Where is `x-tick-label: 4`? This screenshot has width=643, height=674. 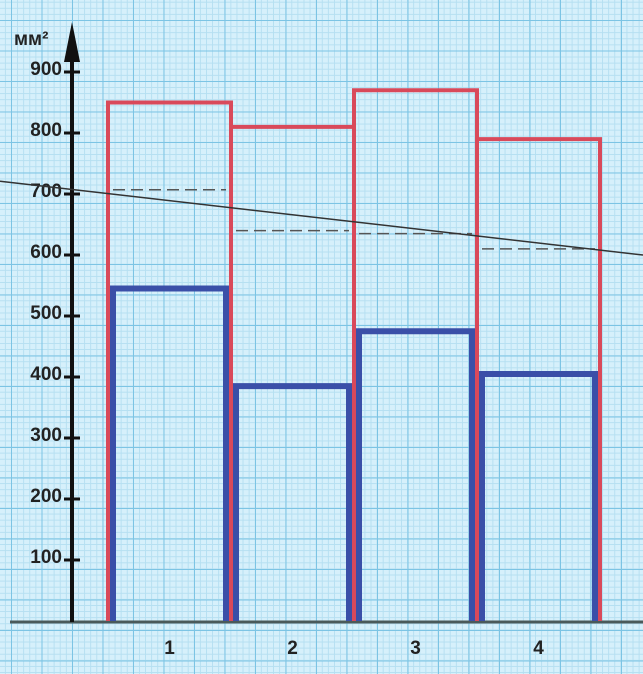
x-tick-label: 4 is located at coordinates (538, 648).